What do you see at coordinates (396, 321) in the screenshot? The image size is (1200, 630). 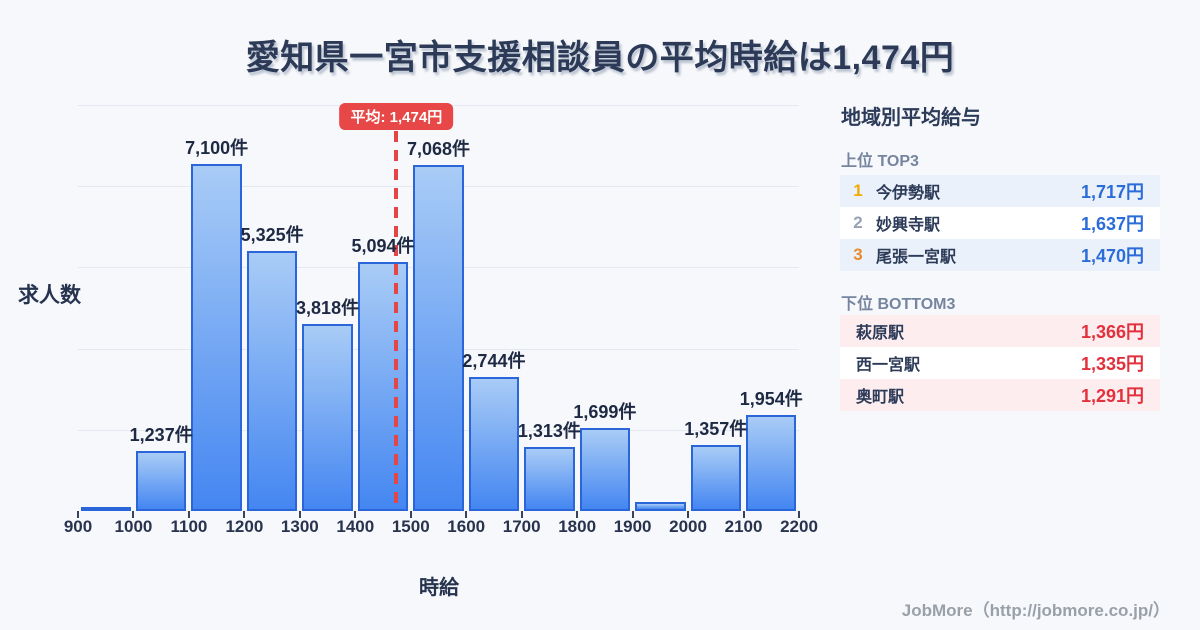 I see `average-line` at bounding box center [396, 321].